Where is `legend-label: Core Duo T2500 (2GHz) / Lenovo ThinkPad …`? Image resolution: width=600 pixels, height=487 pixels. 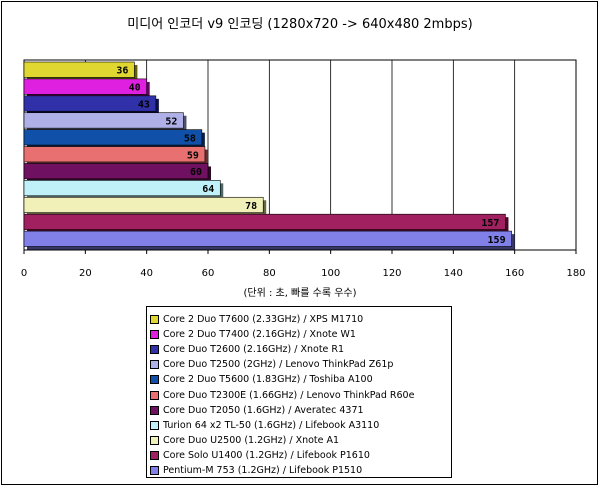 legend-label: Core Duo T2500 (2GHz) / Lenovo ThinkPad … is located at coordinates (278, 365).